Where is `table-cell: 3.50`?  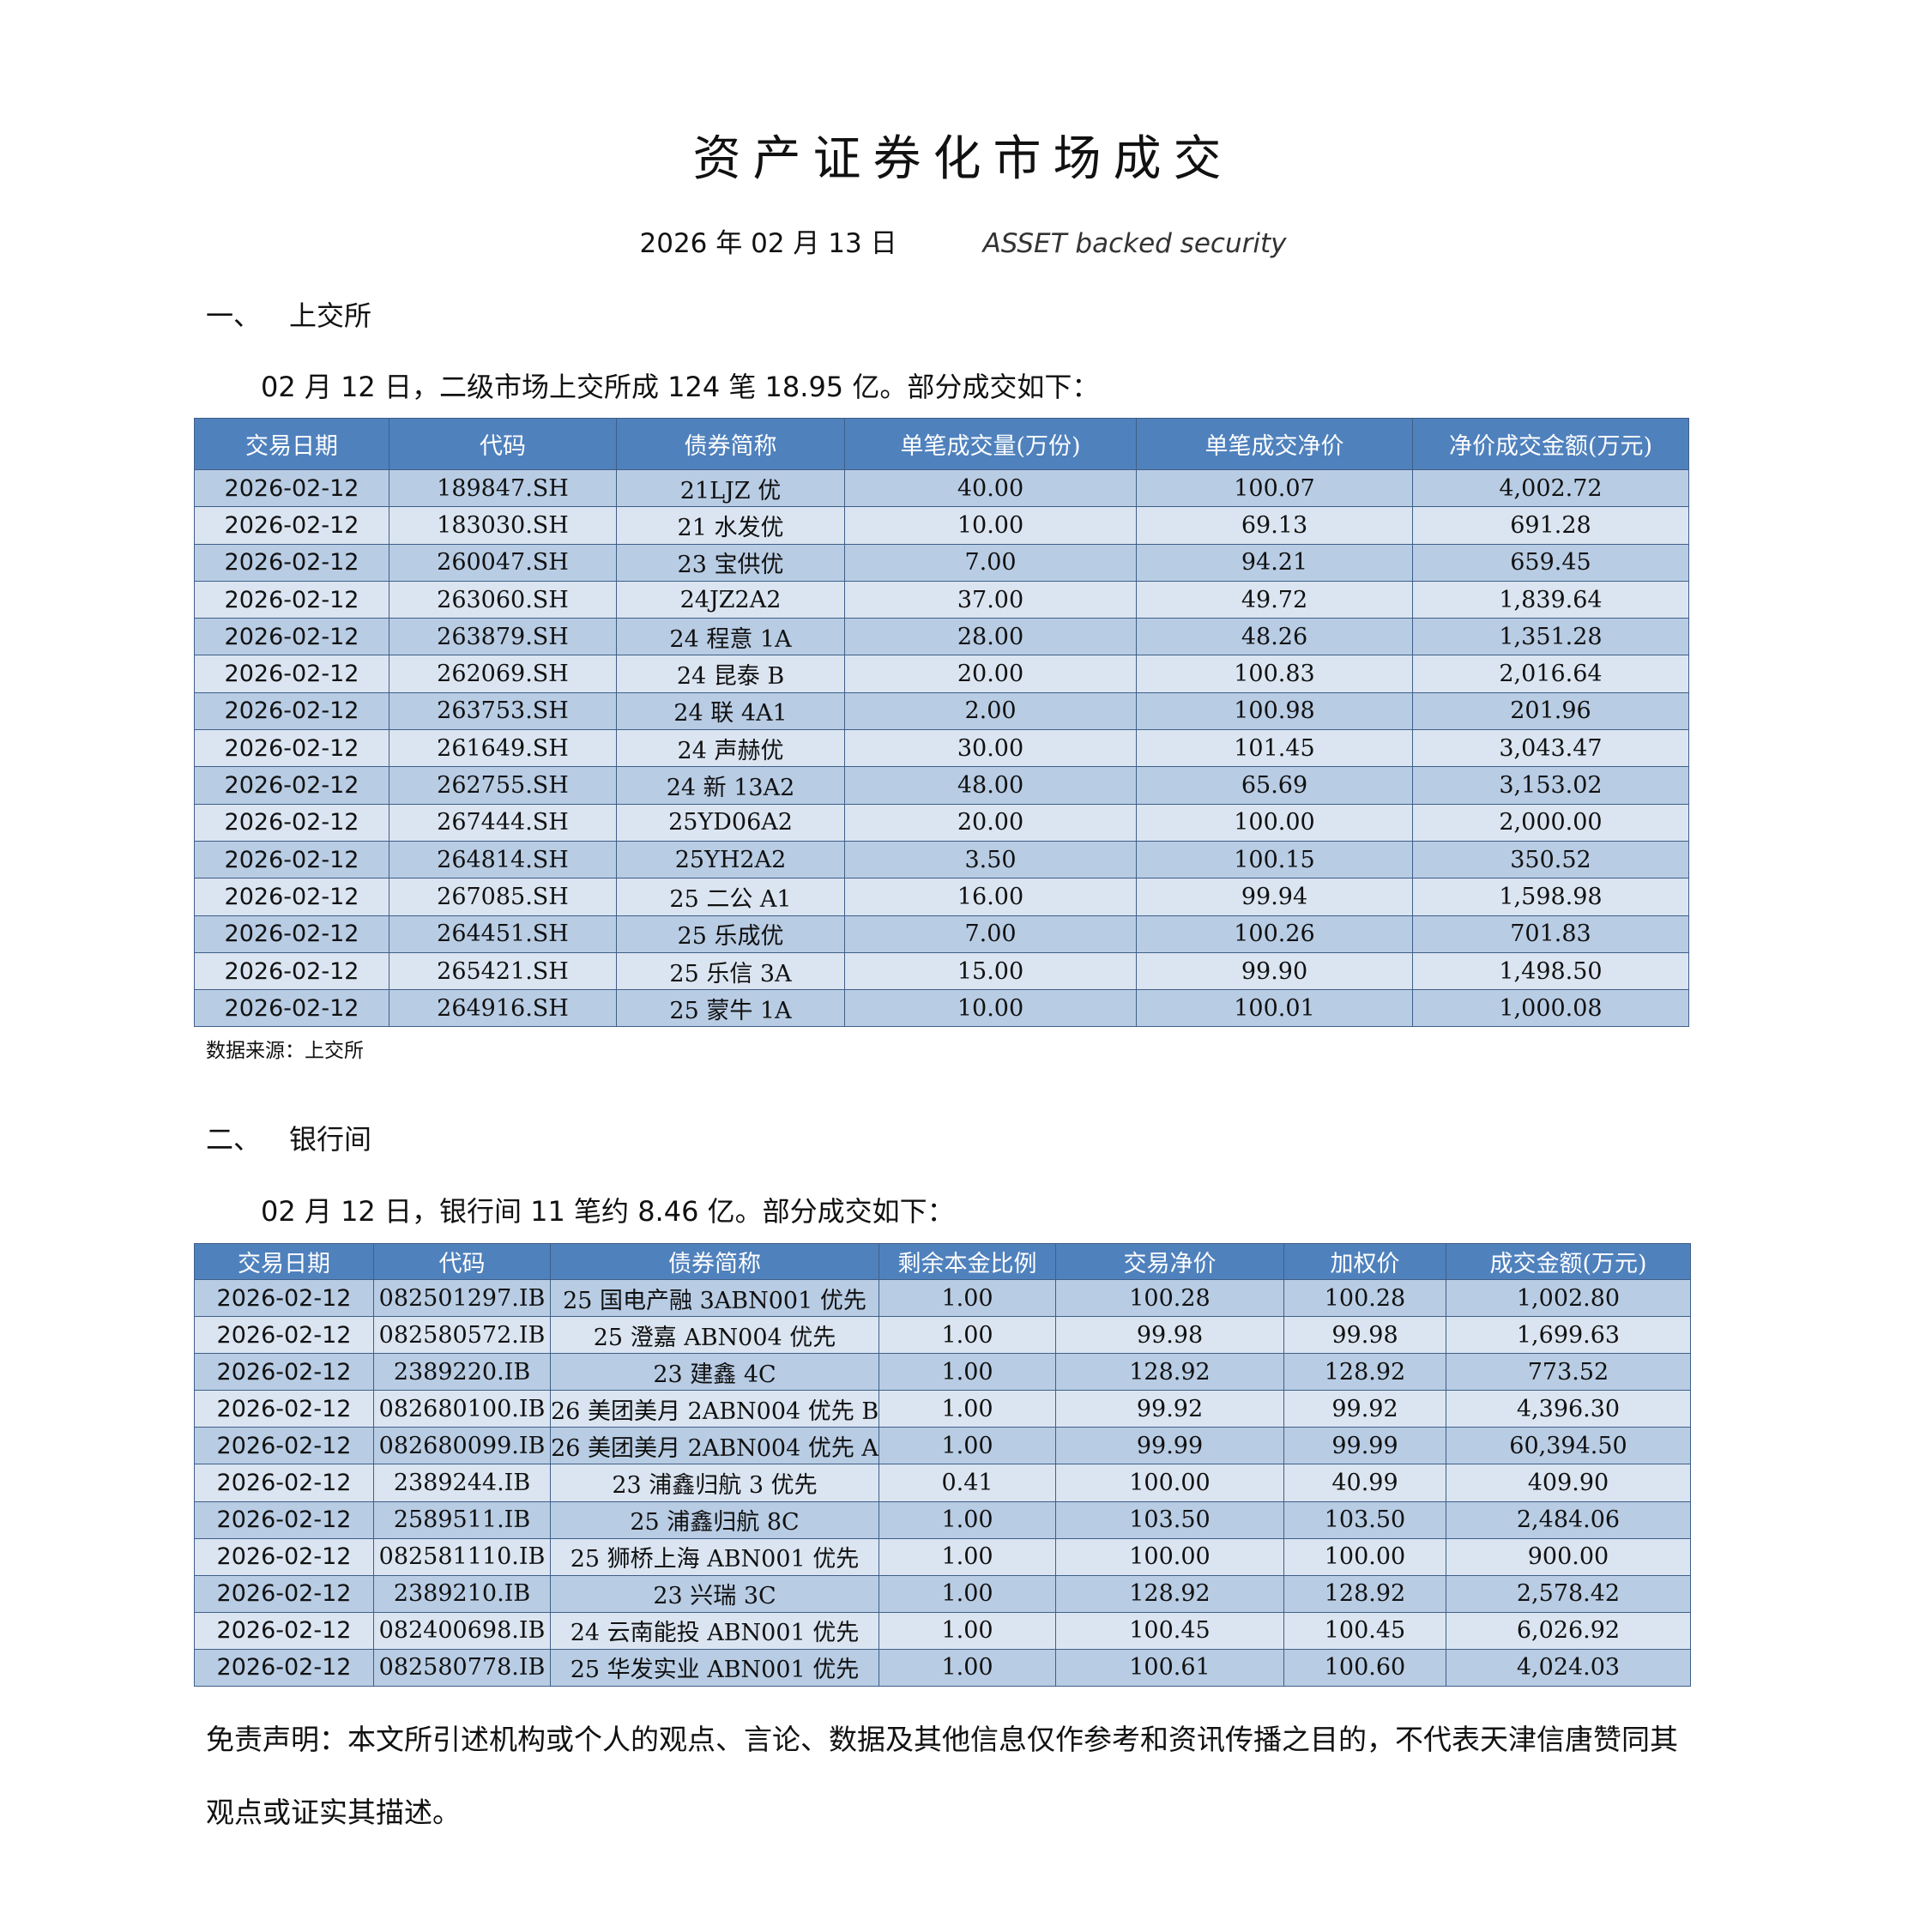
table-cell: 3.50 is located at coordinates (991, 859).